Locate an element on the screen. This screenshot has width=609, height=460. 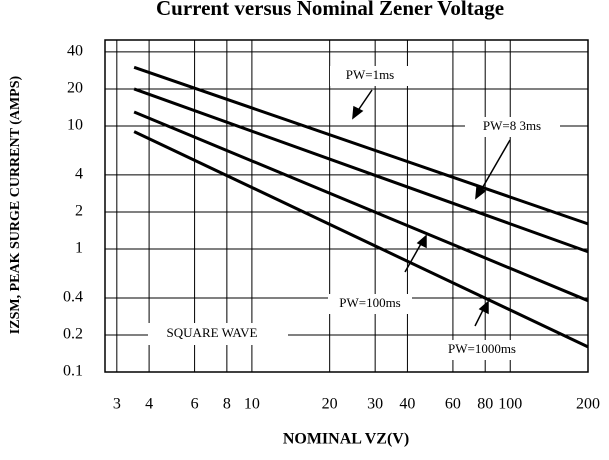
series-label: PW=1000ms is located at coordinates (482, 348).